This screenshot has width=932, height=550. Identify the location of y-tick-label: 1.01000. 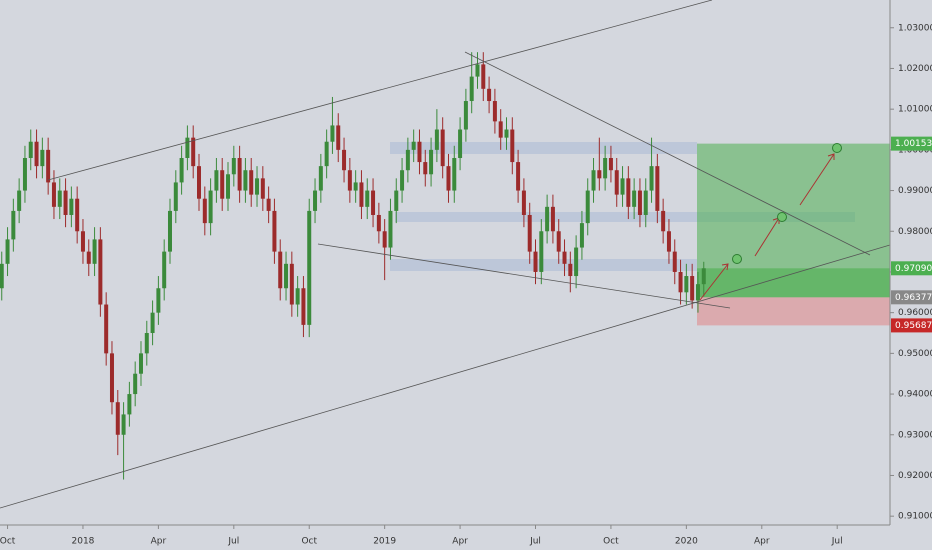
(915, 110).